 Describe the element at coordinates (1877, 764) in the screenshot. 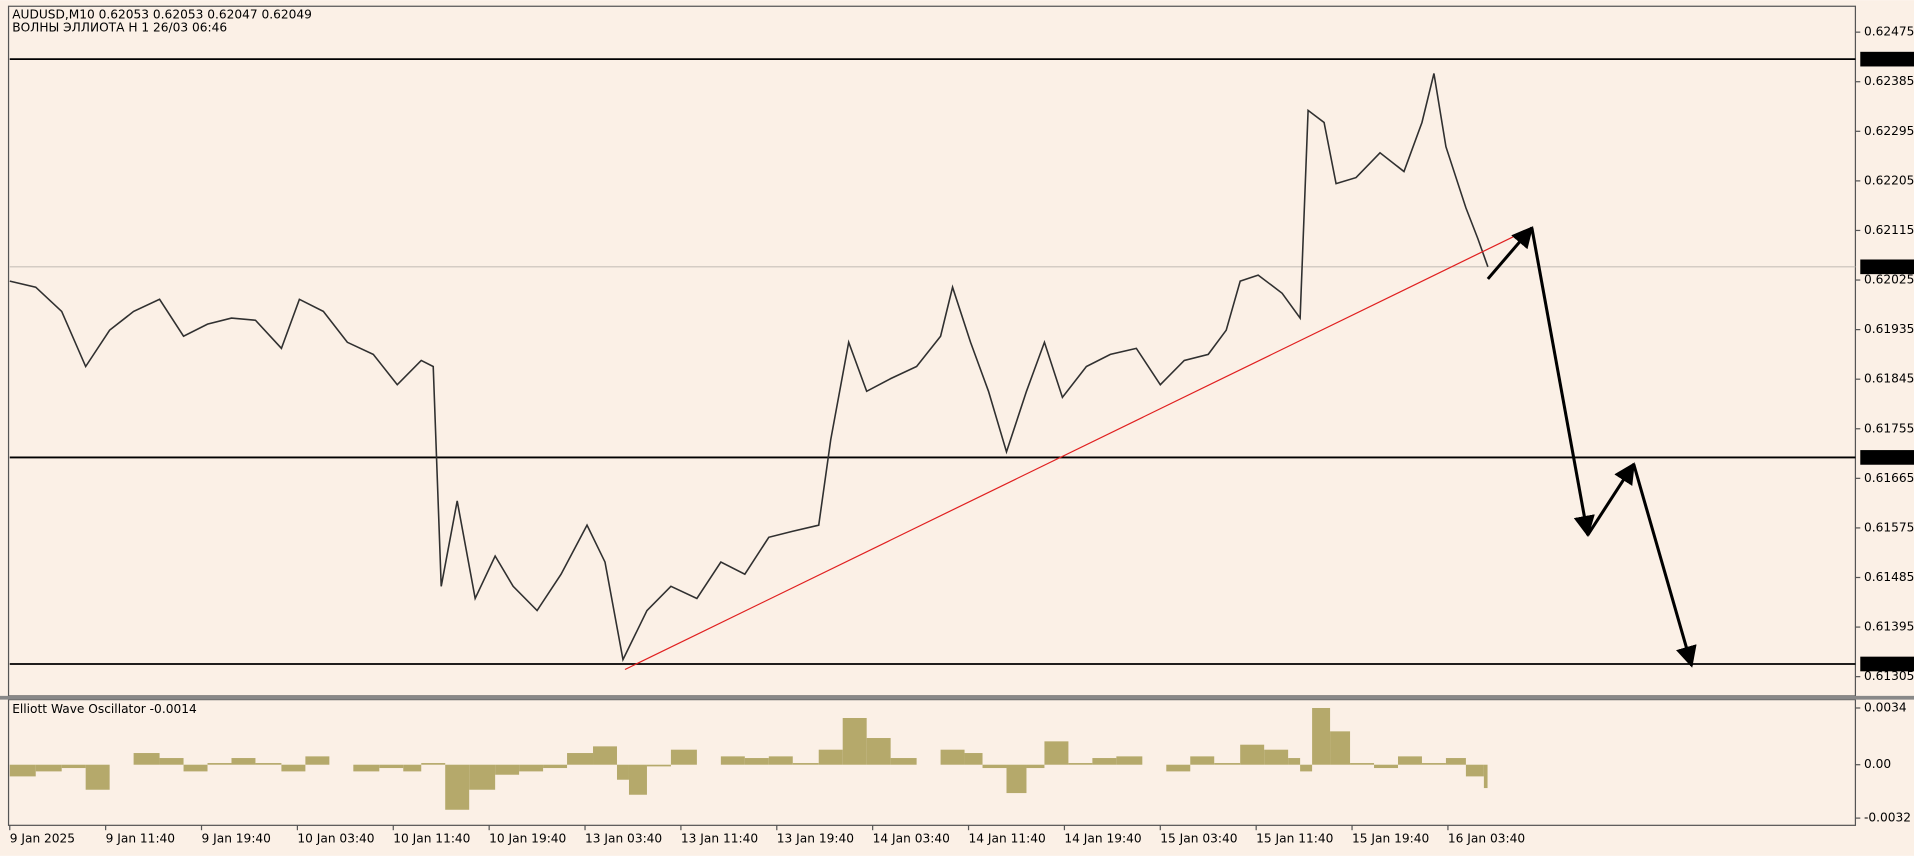

I see `y-tick-label: 0.00` at that location.